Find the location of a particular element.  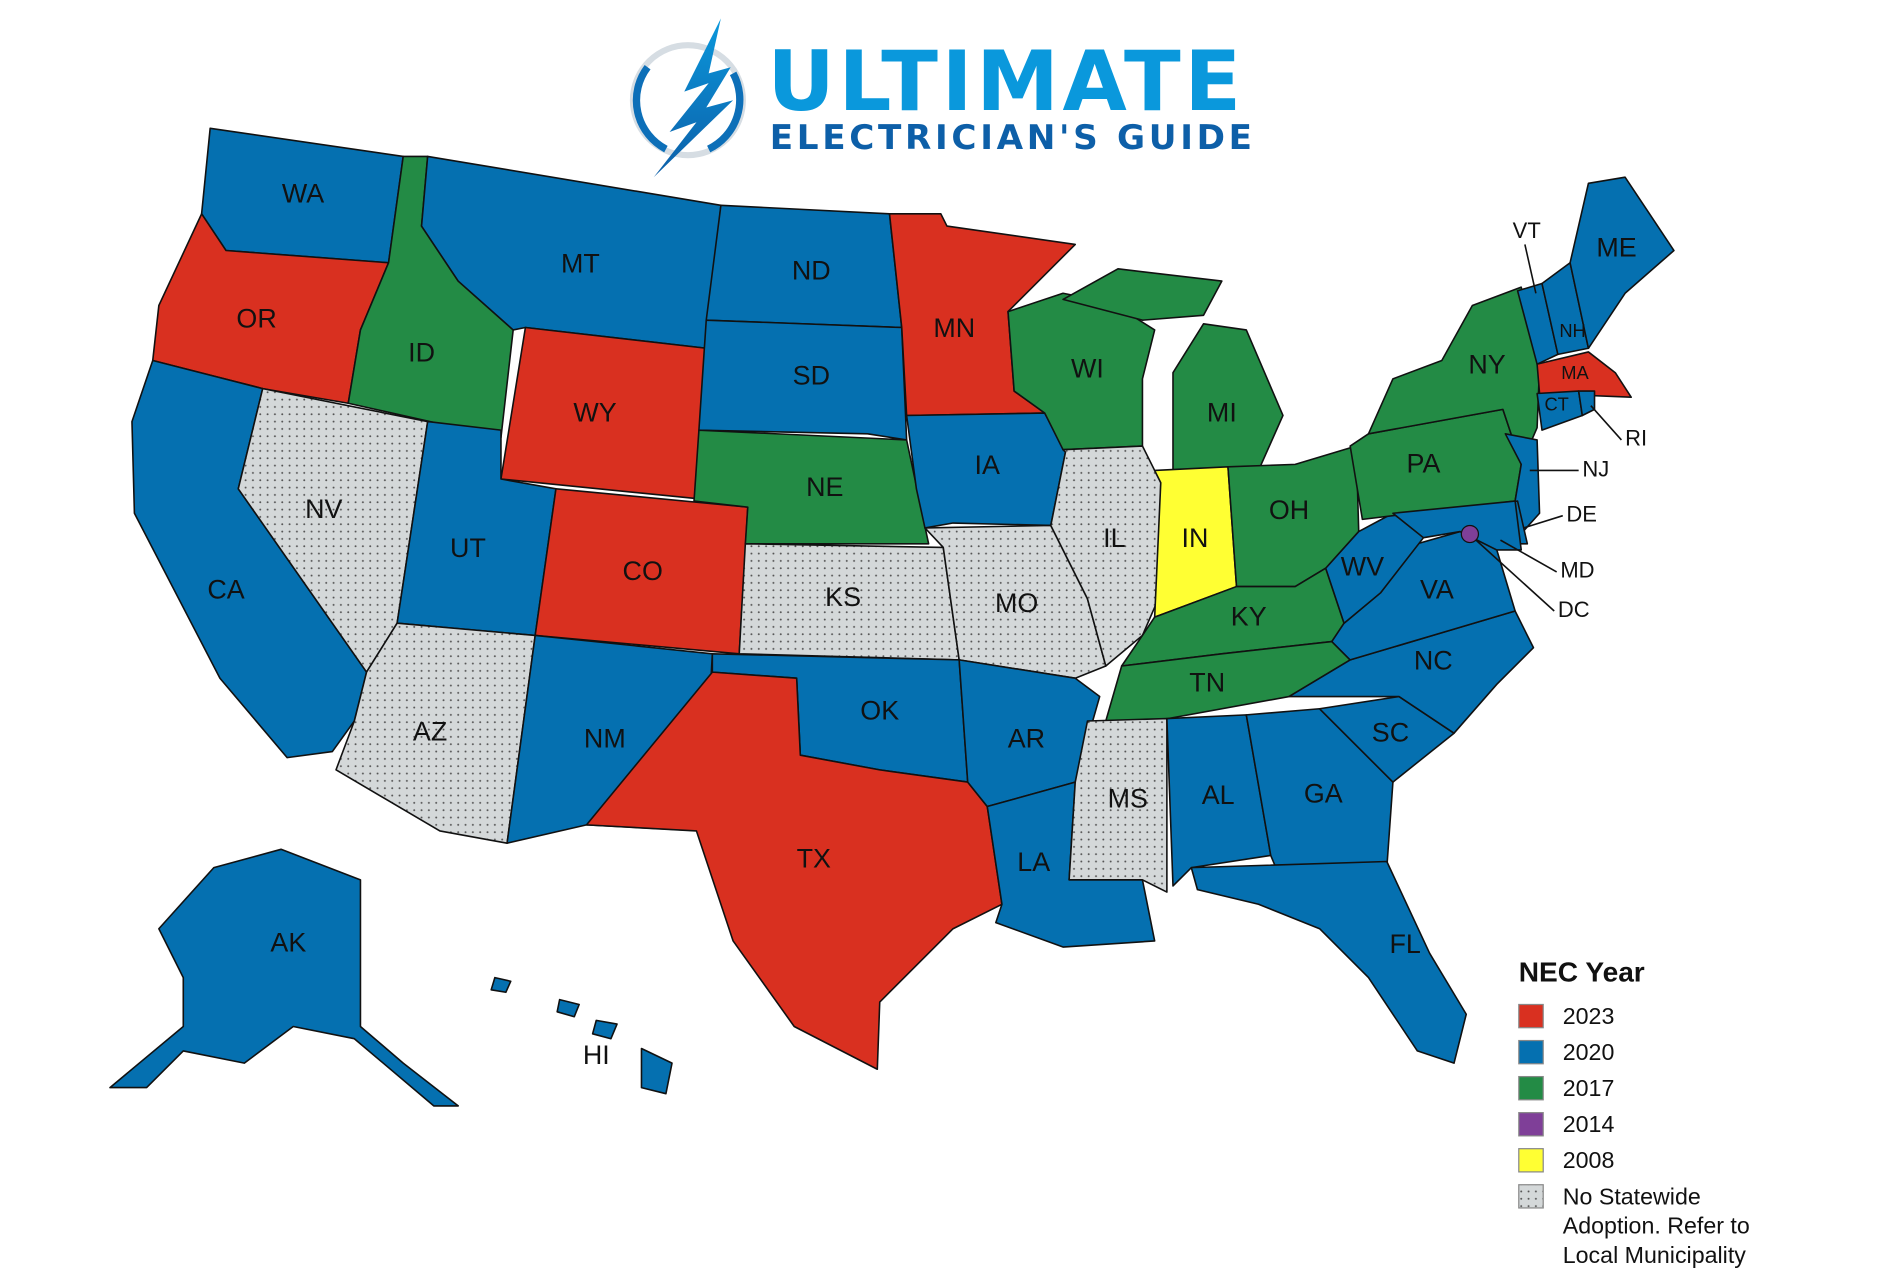

legend-swatch-none is located at coordinates (1531, 1196).